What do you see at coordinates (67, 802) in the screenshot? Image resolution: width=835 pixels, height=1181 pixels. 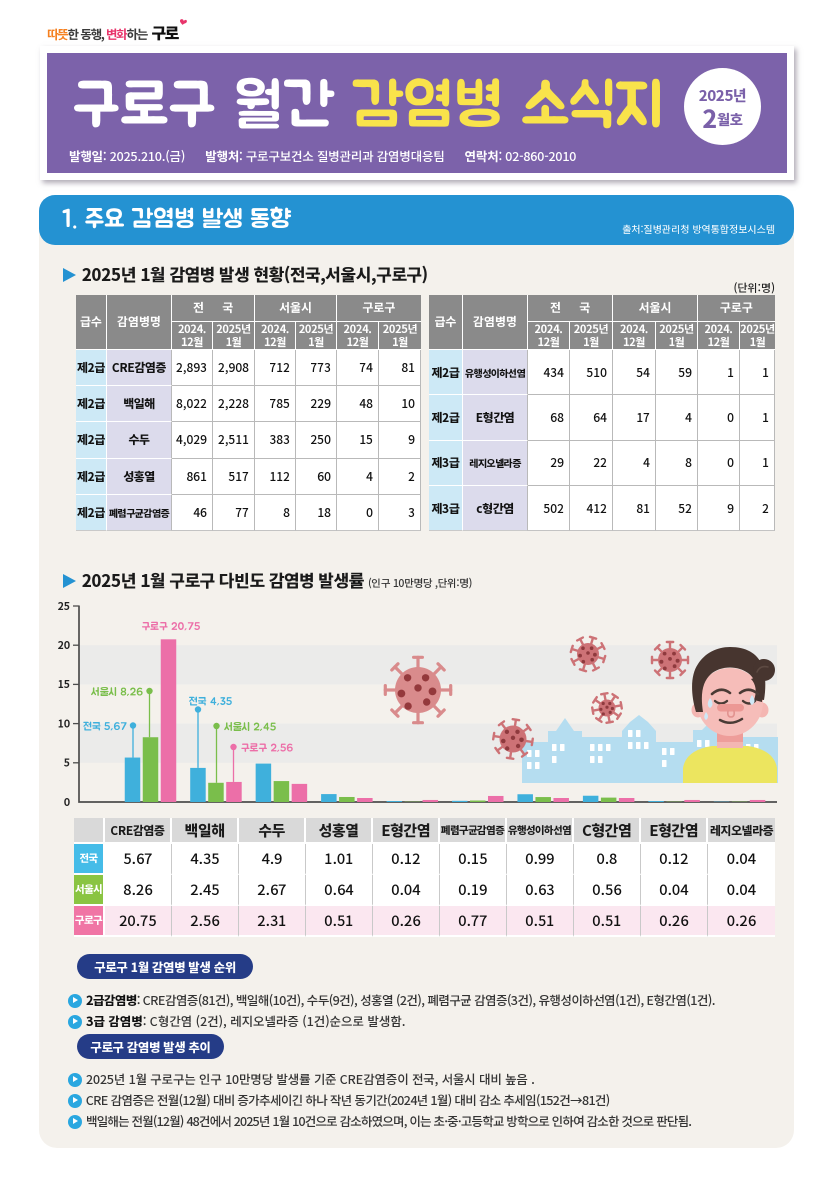 I see `svg-text: 0` at bounding box center [67, 802].